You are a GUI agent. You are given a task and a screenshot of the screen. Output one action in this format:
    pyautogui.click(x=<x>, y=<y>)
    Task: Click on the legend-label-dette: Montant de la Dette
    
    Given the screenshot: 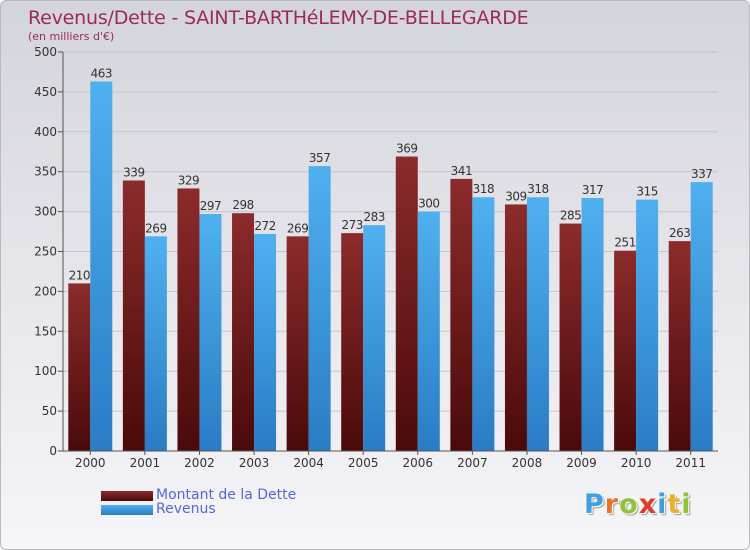 What is the action you would take?
    pyautogui.click(x=226, y=495)
    